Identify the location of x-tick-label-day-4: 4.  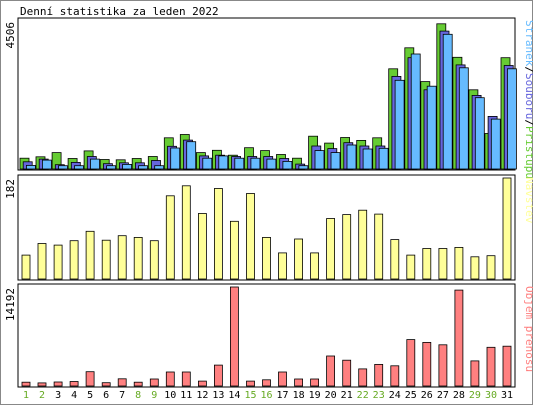
(74, 395).